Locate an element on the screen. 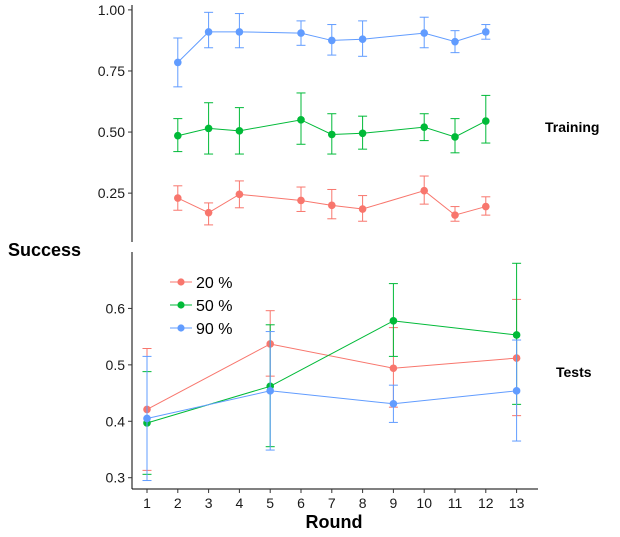 This screenshot has height=537, width=620. legend-label-50: 50 % is located at coordinates (214, 306).